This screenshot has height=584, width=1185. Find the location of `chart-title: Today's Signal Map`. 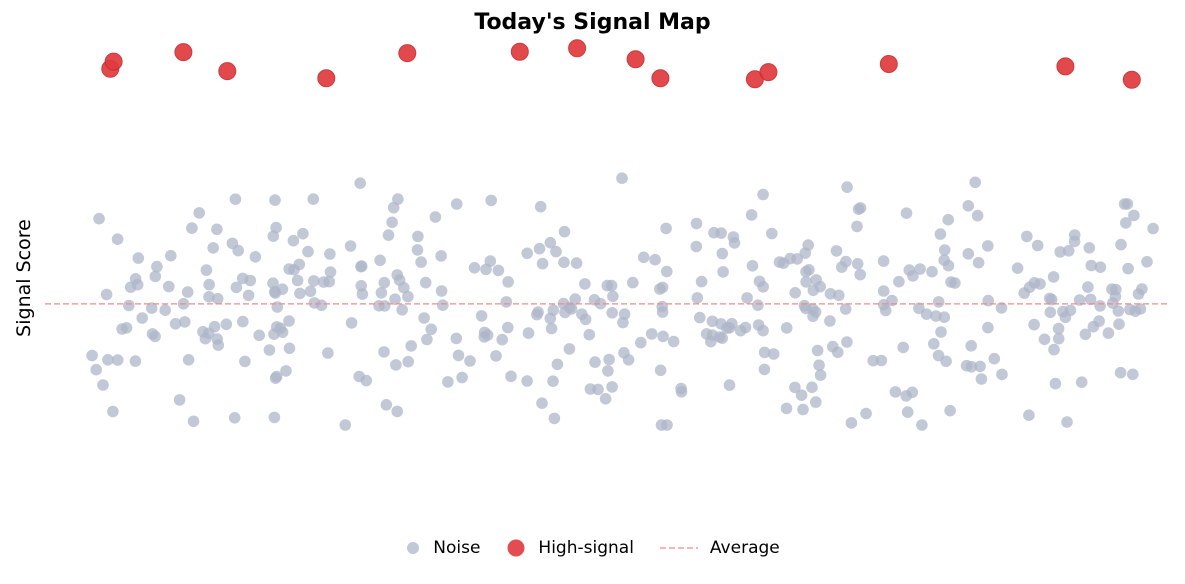

chart-title: Today's Signal Map is located at coordinates (592, 22).